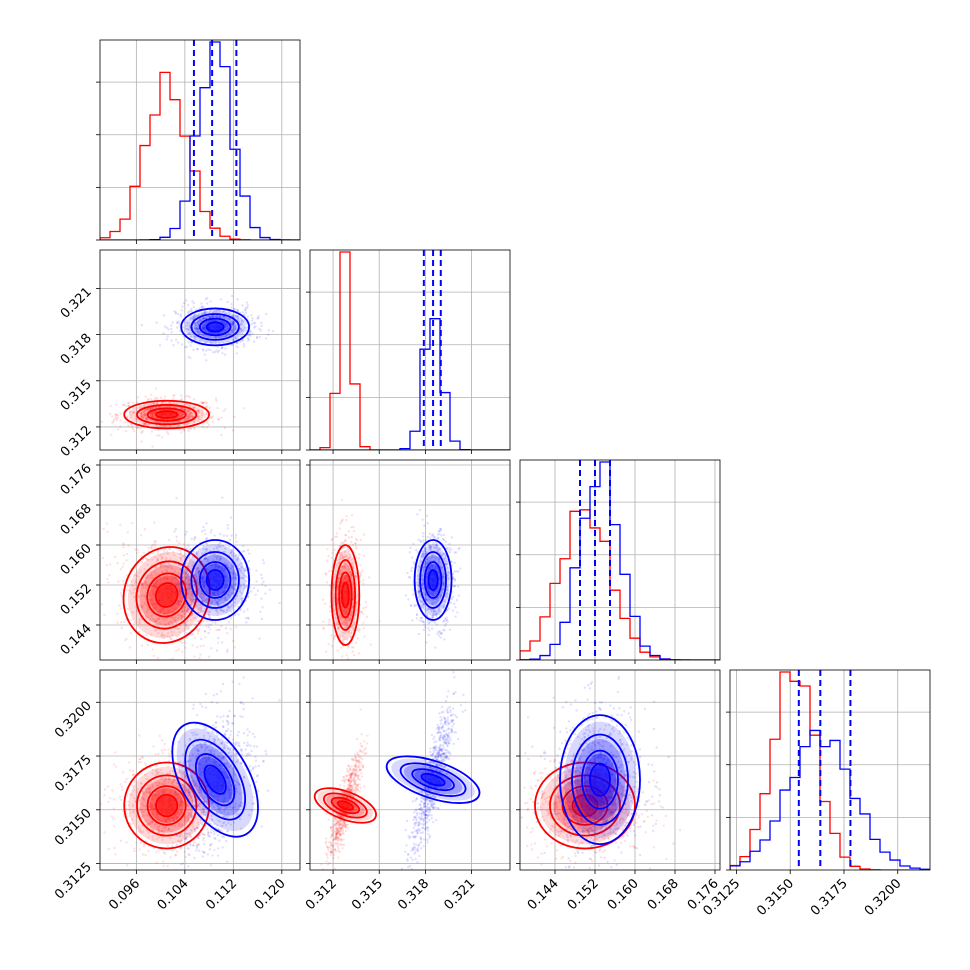 The height and width of the screenshot is (970, 970). I want to click on panel-frame, so click(200, 560).